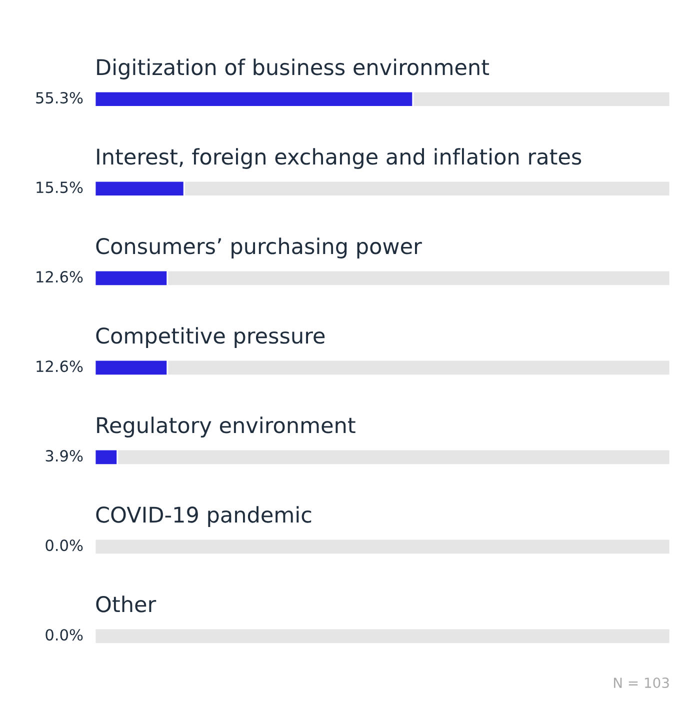 This screenshot has width=700, height=712. What do you see at coordinates (641, 683) in the screenshot?
I see `text: N = 103` at bounding box center [641, 683].